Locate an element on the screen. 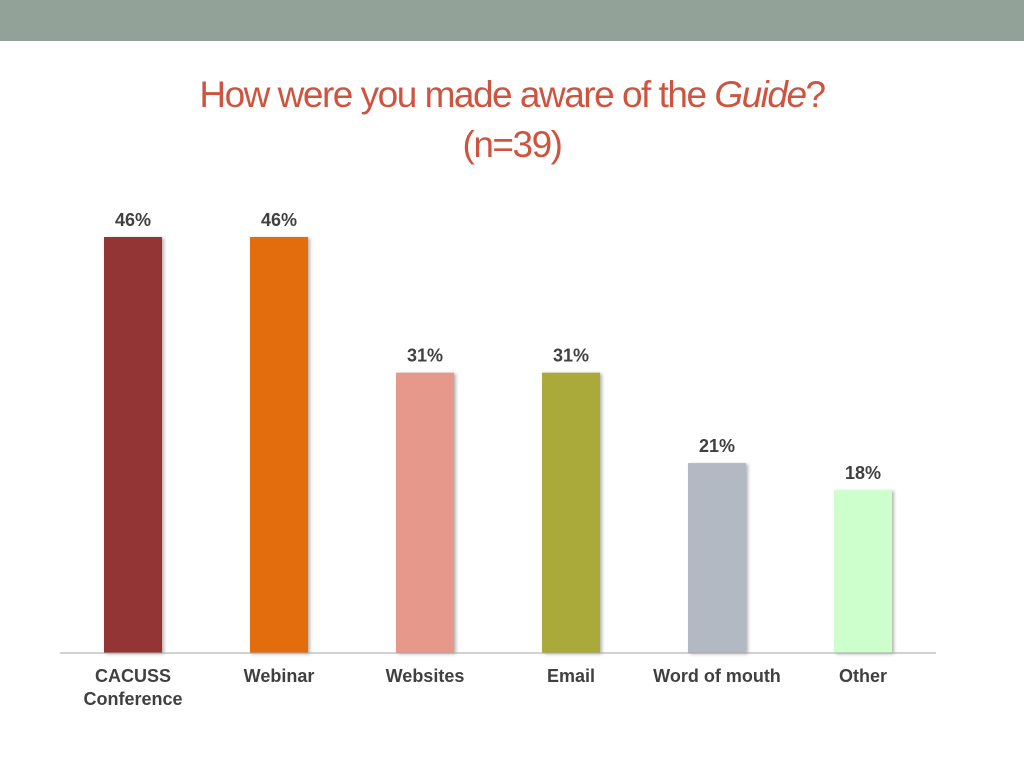 Image resolution: width=1024 pixels, height=768 pixels. data-label-1: 46% is located at coordinates (279, 220).